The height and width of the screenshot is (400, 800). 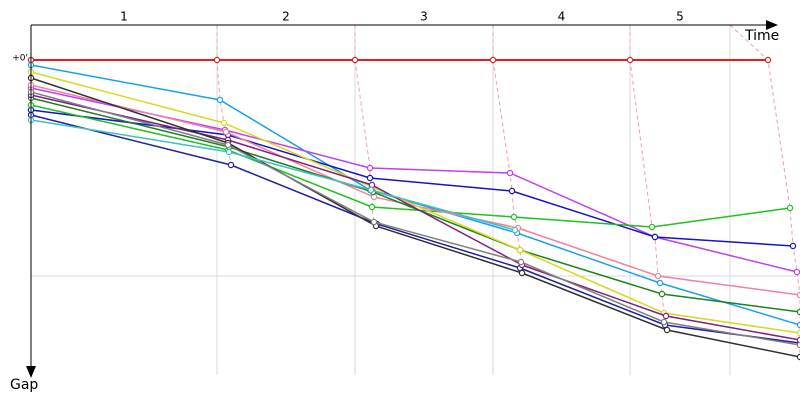 I want to click on x-tick-label: 3, so click(x=424, y=17).